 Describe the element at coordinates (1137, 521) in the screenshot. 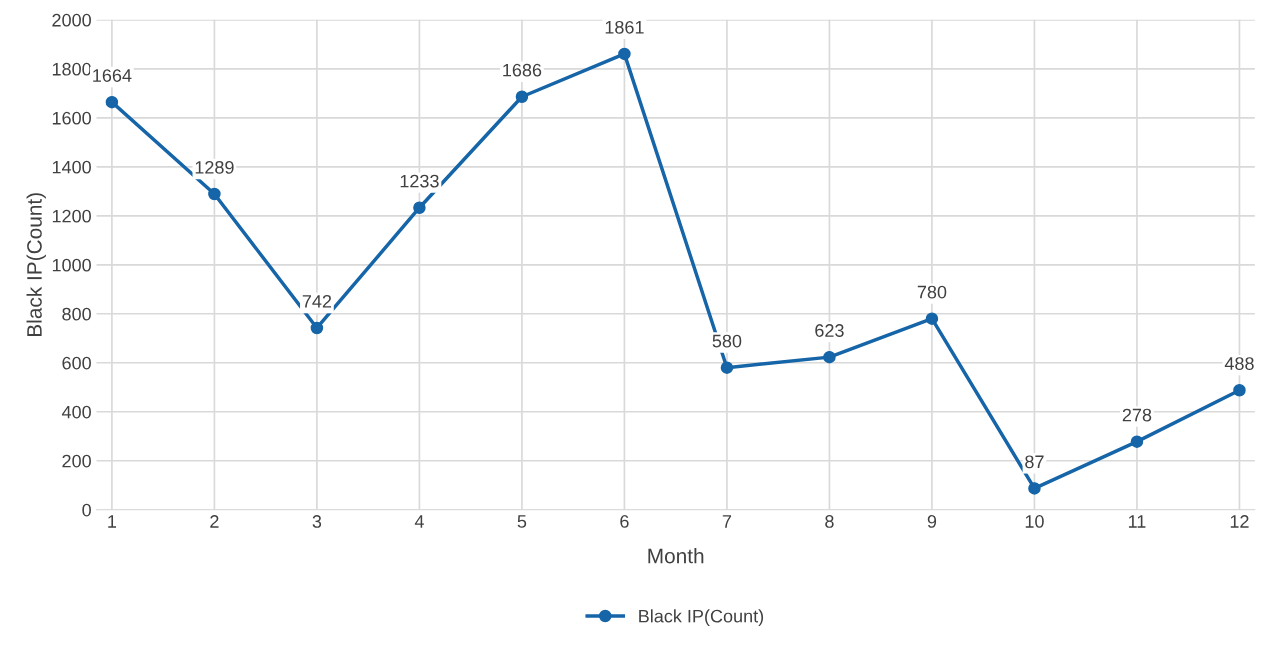

I see `x-tick-label: 11` at that location.